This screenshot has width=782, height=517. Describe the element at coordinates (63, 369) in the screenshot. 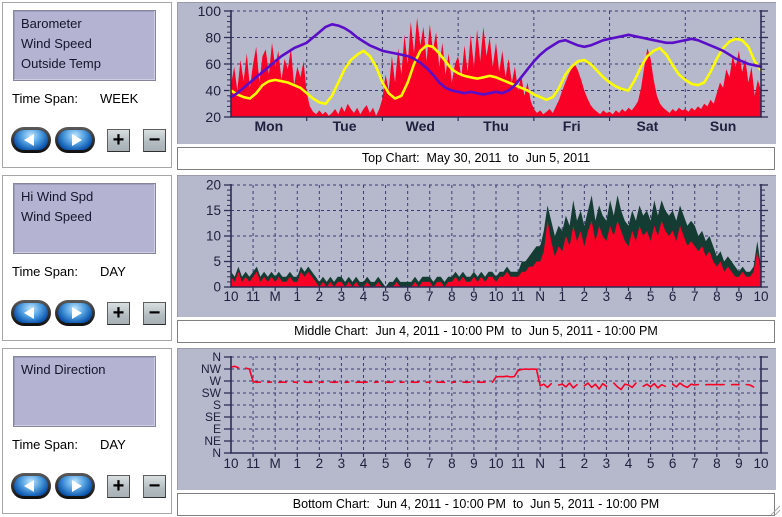

I see `list-item: Wind Direction` at that location.